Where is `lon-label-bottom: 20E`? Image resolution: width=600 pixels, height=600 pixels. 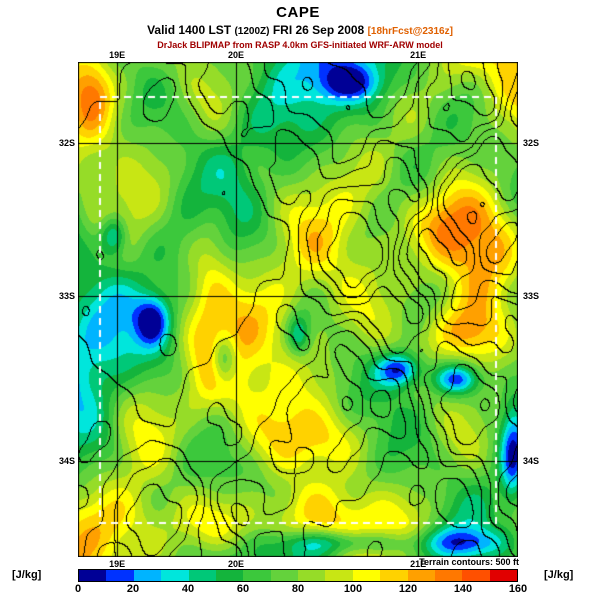
lon-label-bottom: 20E is located at coordinates (235, 564).